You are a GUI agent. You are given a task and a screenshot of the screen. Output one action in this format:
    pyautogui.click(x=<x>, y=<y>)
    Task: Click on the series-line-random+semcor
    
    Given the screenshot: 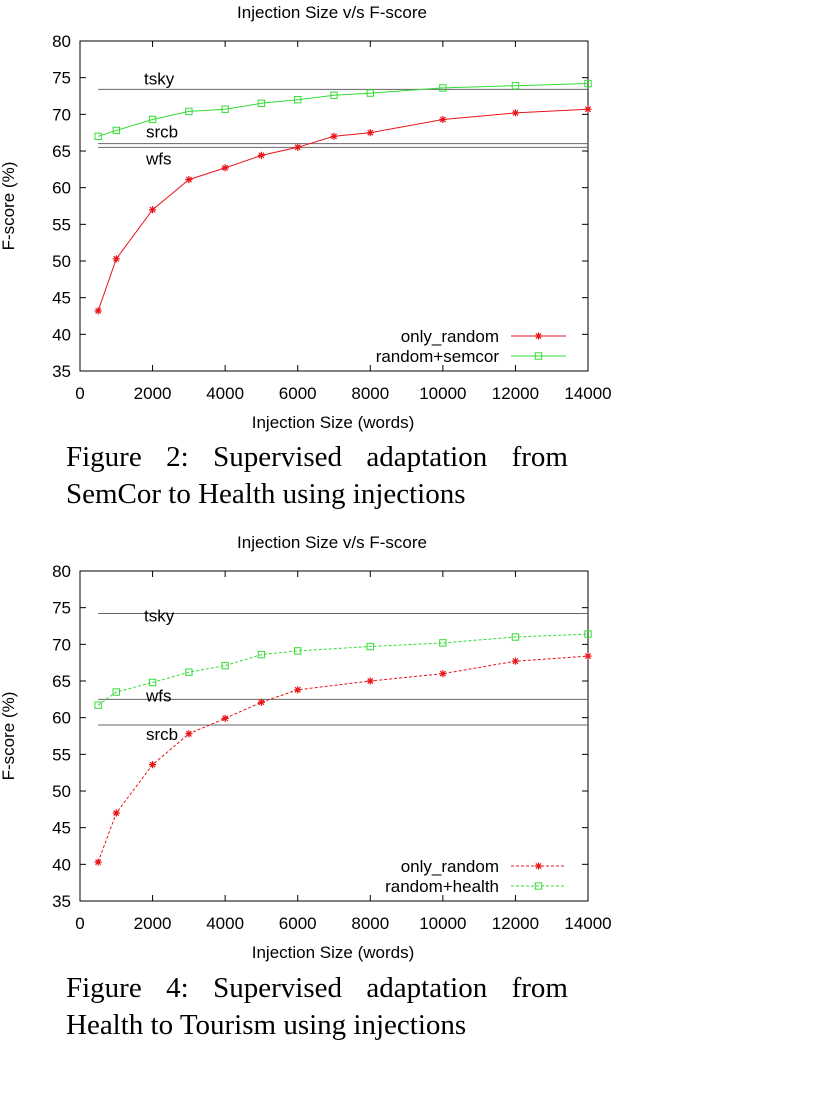 What is the action you would take?
    pyautogui.click(x=343, y=110)
    